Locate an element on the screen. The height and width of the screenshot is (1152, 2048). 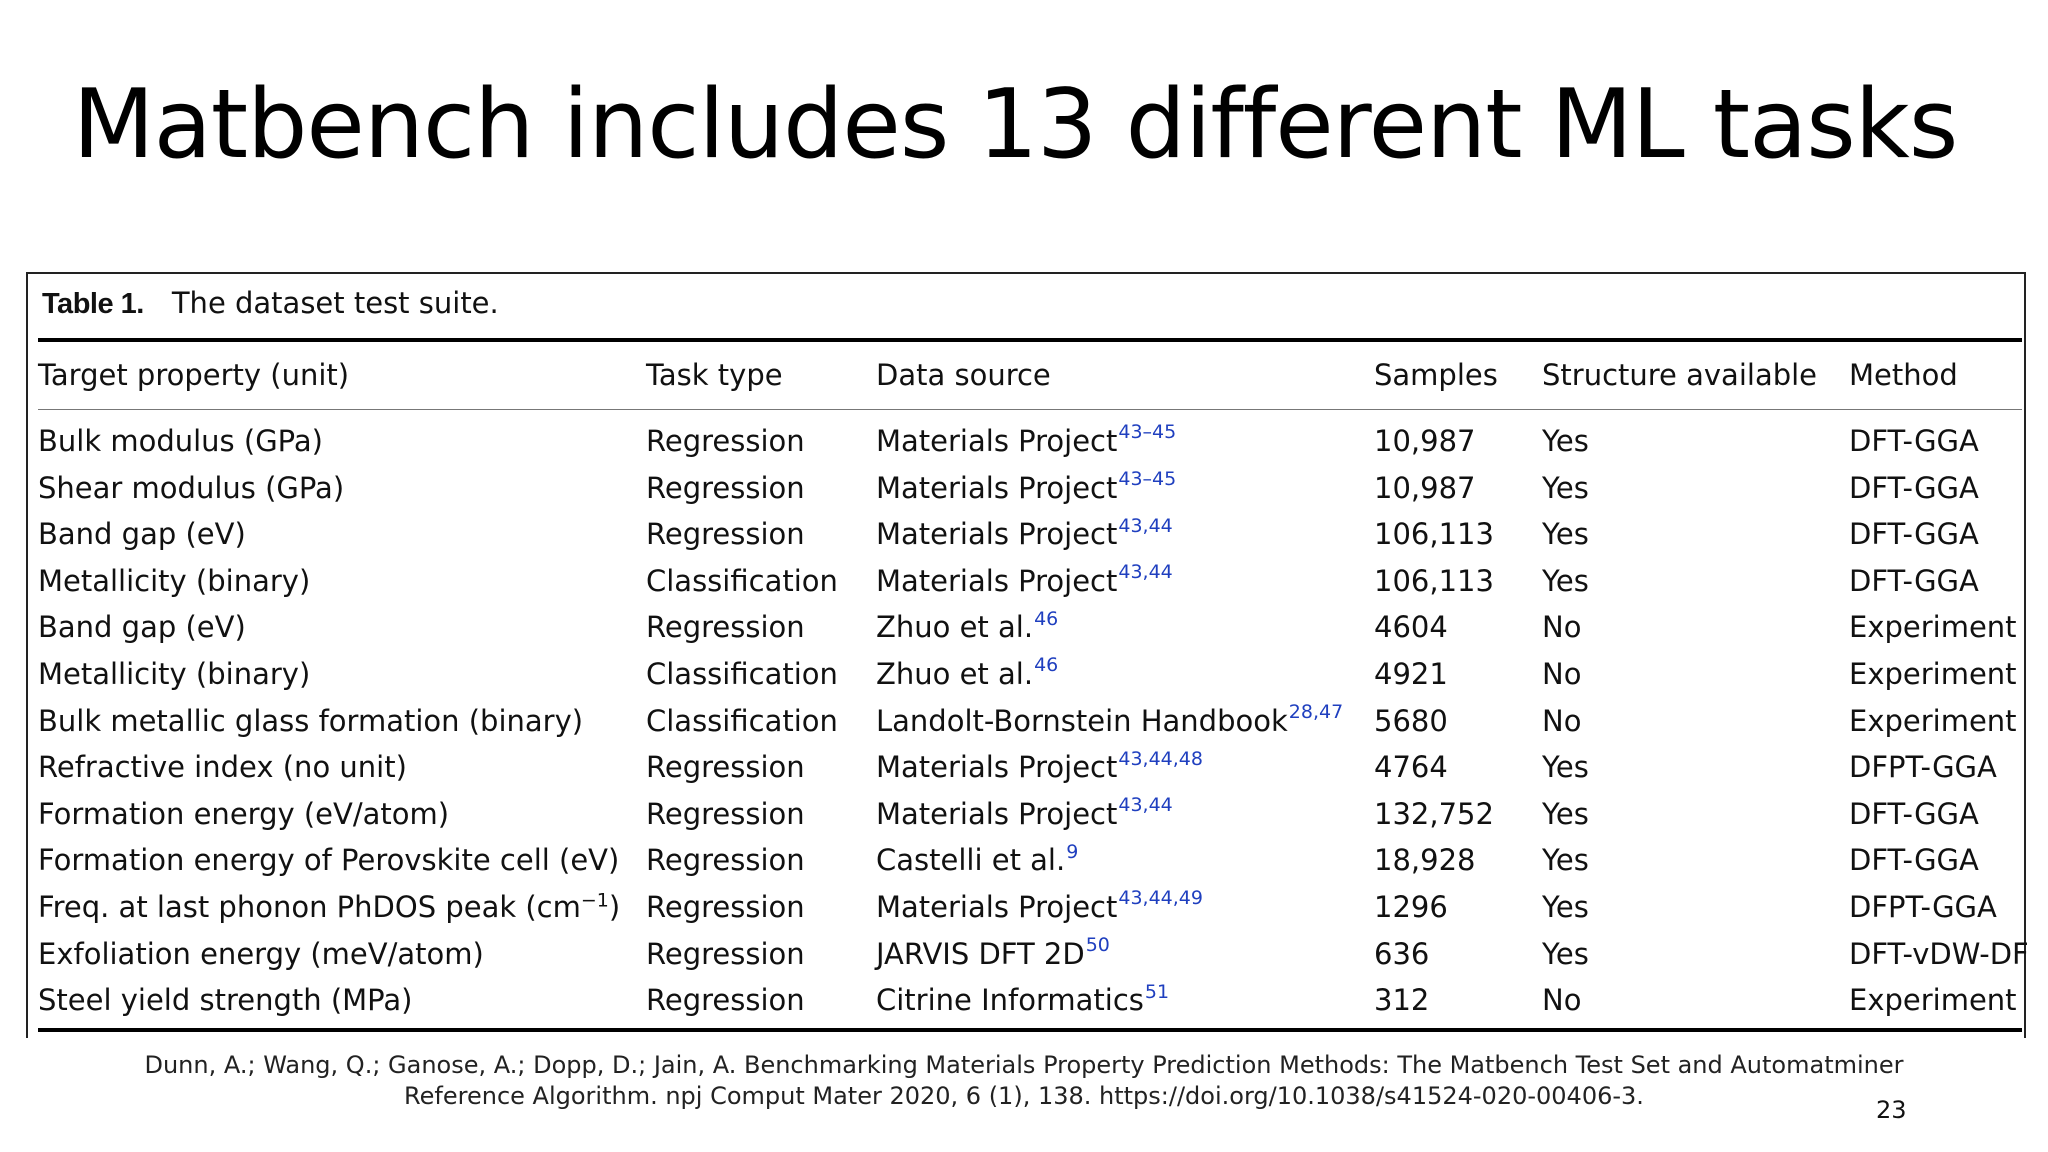
property-text: Refractive index (no unit) is located at coordinates (222, 767).